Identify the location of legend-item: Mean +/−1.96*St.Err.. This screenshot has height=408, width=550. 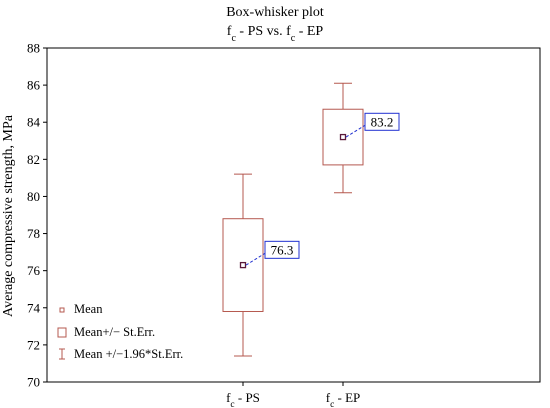
(121, 354).